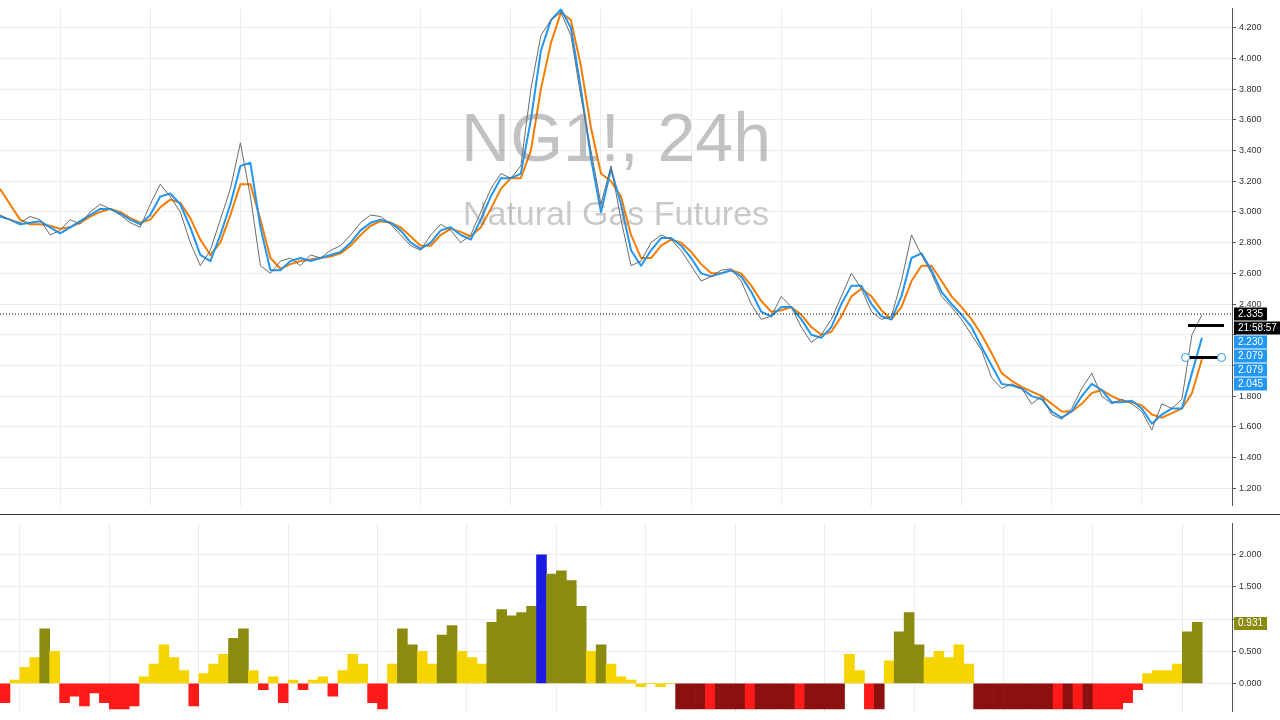 This screenshot has width=1280, height=720. Describe the element at coordinates (1250, 27) in the screenshot. I see `y-tick-label: 4.200` at that location.